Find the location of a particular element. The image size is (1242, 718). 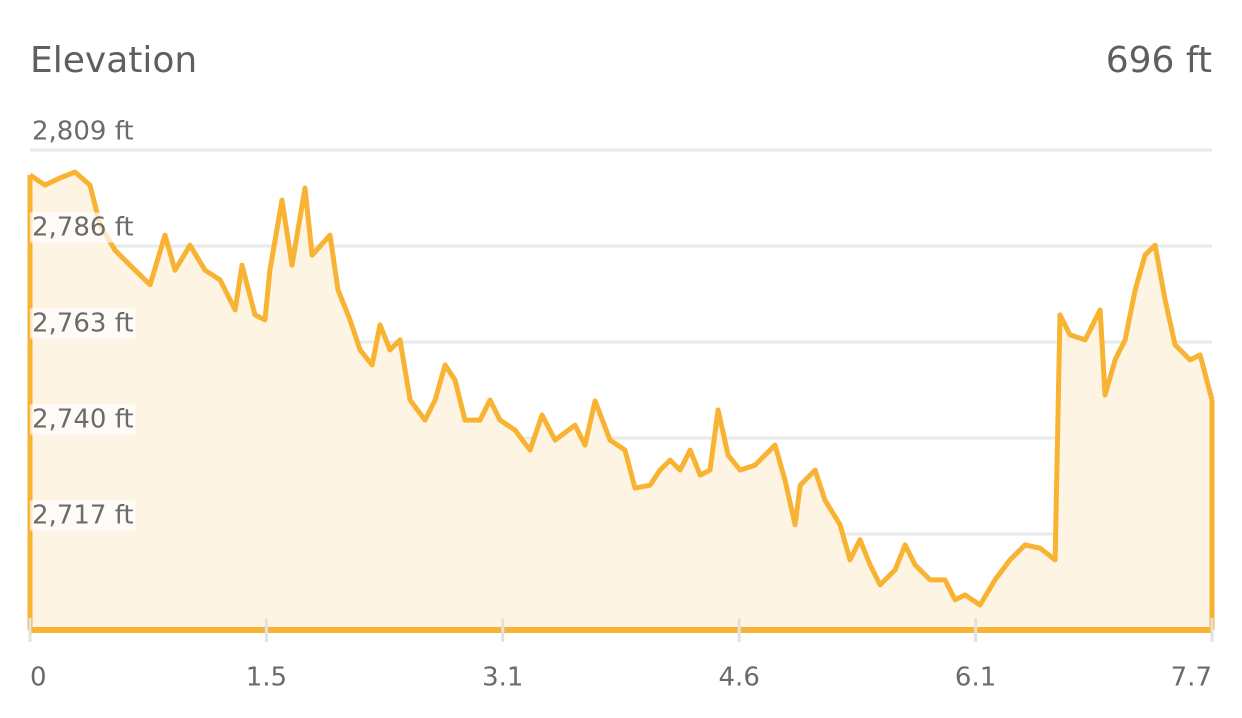

elevation-gain: 696 ft is located at coordinates (1159, 60).